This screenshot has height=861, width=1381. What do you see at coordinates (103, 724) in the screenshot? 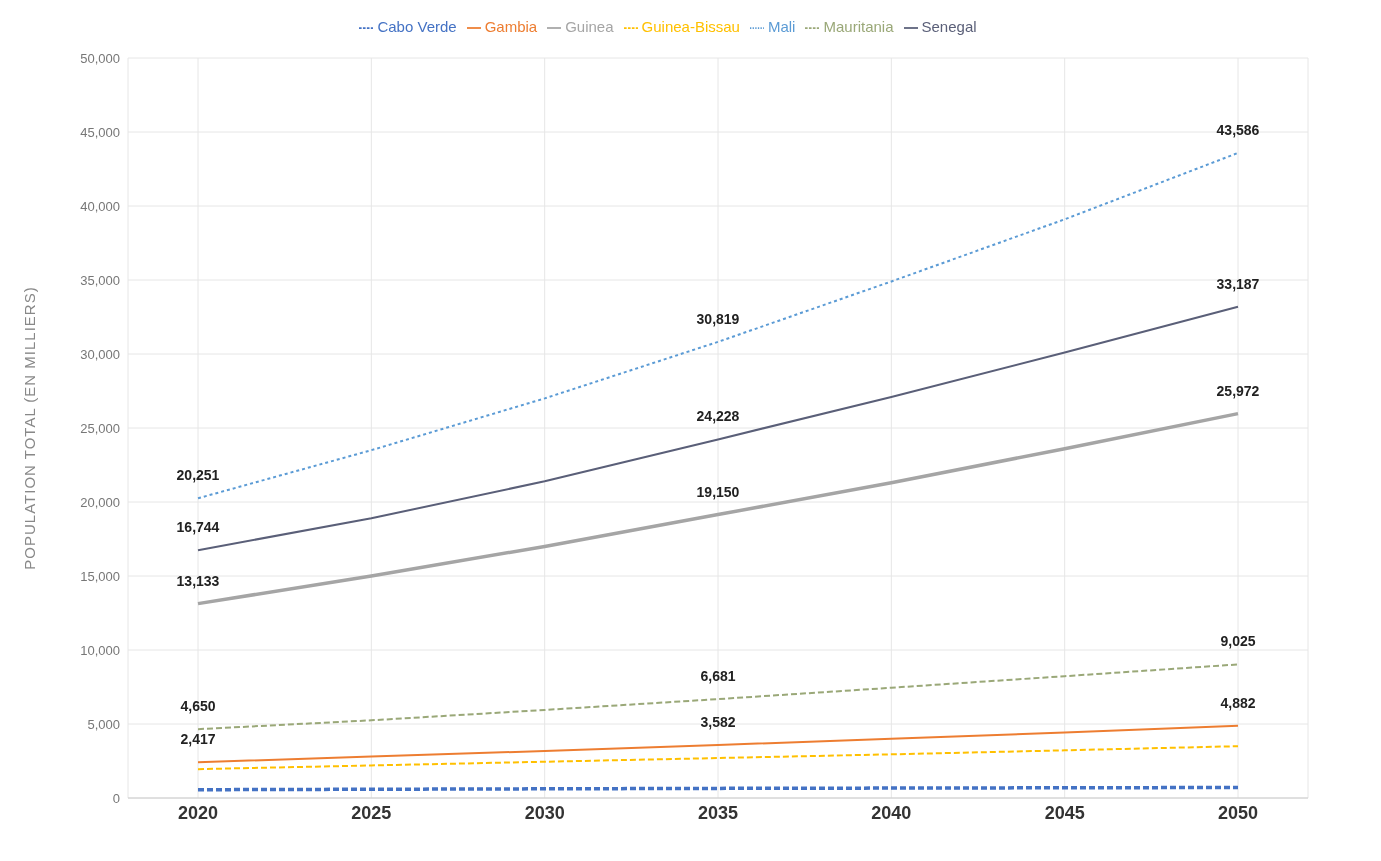
I see `y-tick-label: 5,000` at bounding box center [103, 724].